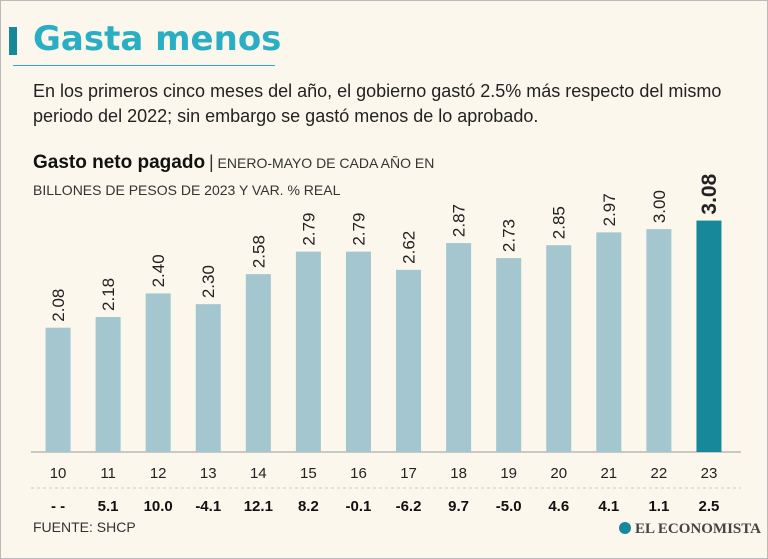  What do you see at coordinates (409, 506) in the screenshot?
I see `real-change-label: -6.2` at bounding box center [409, 506].